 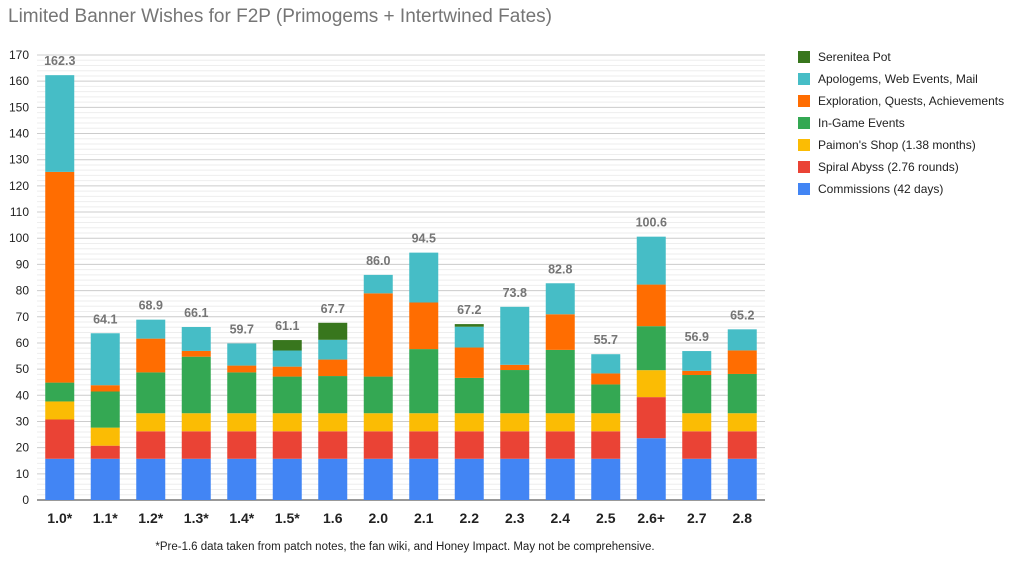 What do you see at coordinates (25, 500) in the screenshot?
I see `y-tick-label: 0` at bounding box center [25, 500].